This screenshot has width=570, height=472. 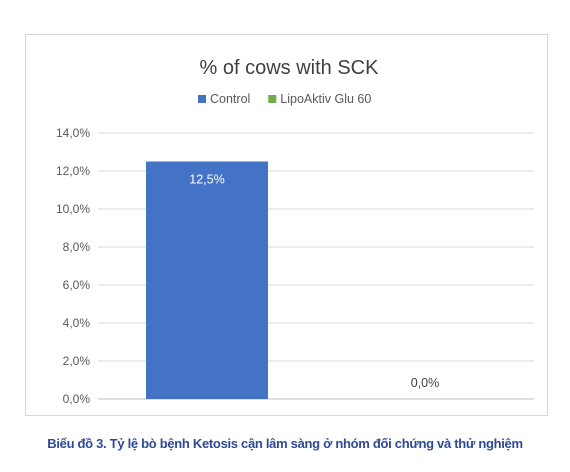 I want to click on legend-label-1: LipoAktiv Glu 60, so click(x=325, y=99).